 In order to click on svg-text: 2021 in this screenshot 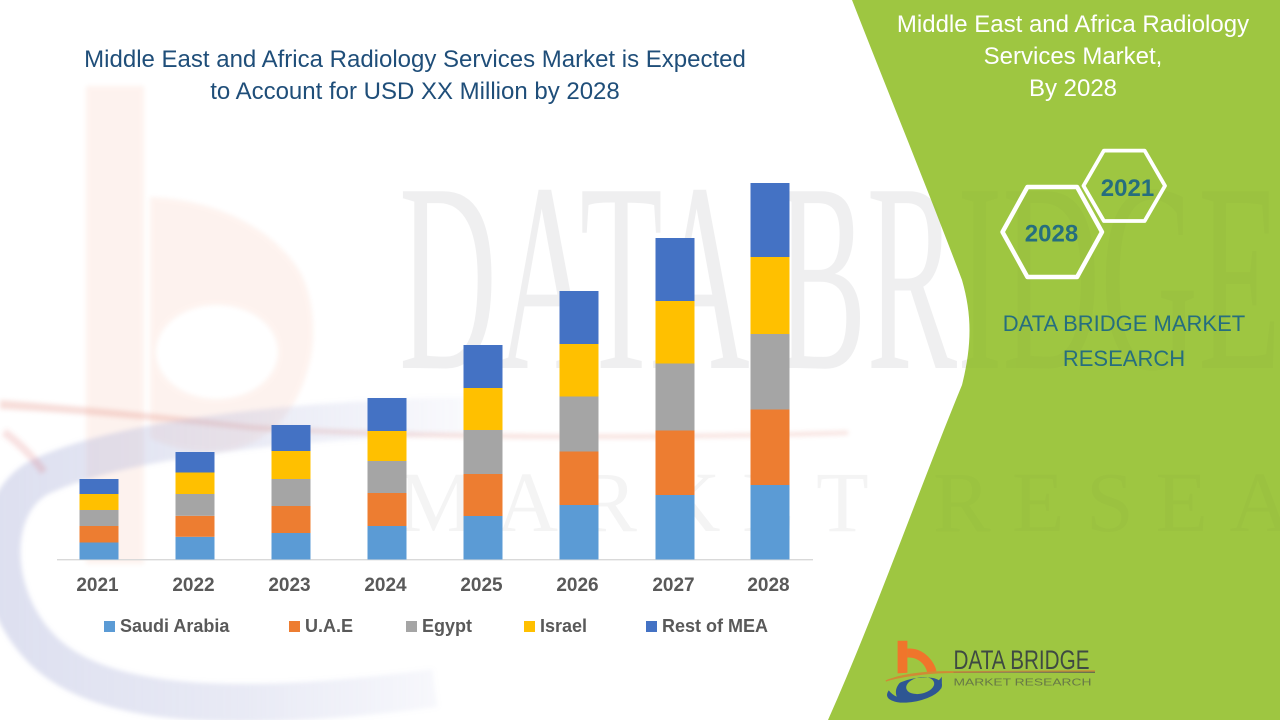, I will do `click(1127, 188)`.